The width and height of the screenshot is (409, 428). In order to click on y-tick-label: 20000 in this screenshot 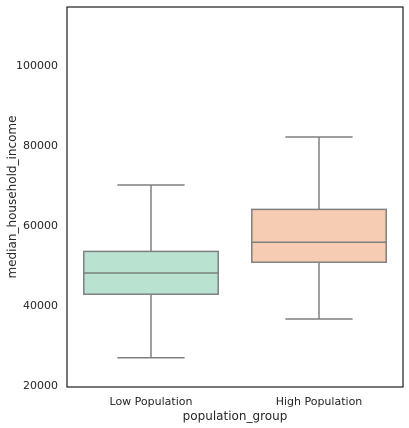, I will do `click(40, 385)`.